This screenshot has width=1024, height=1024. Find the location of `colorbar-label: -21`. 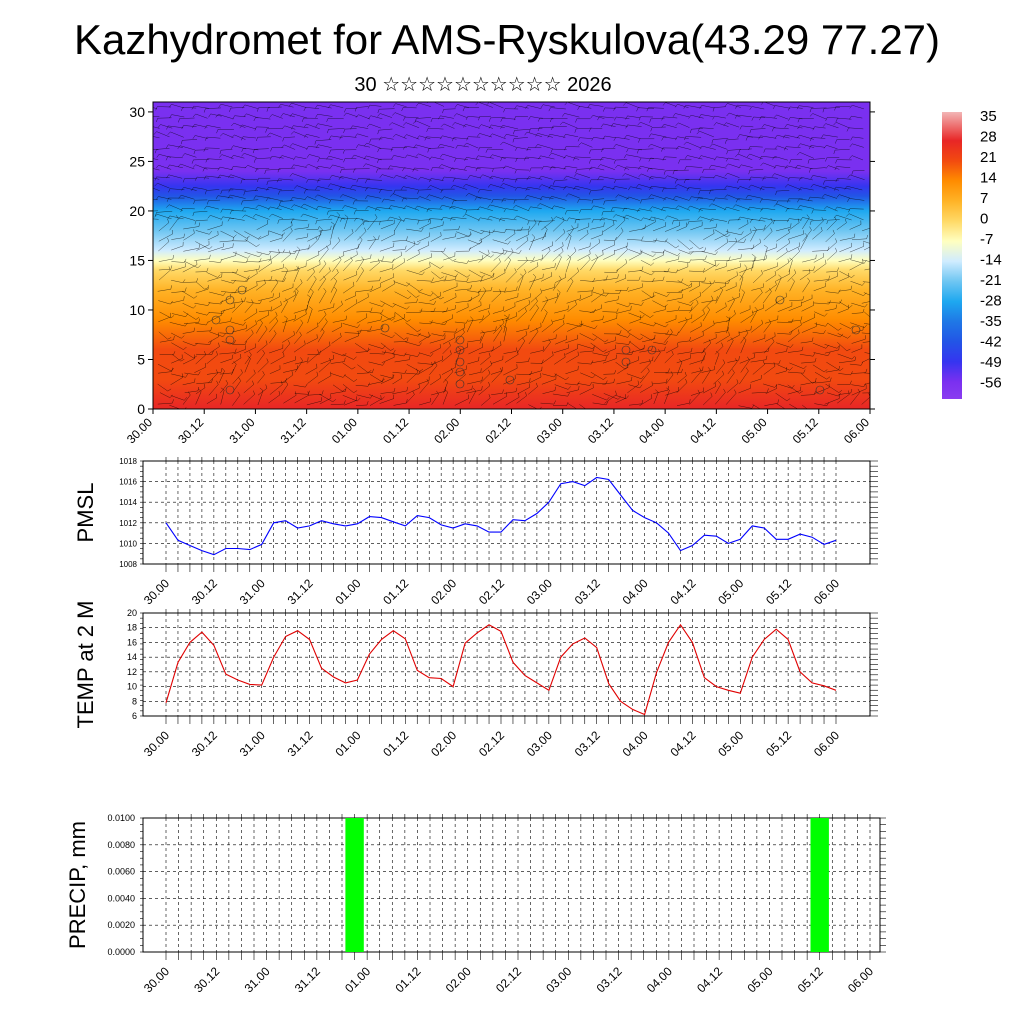

colorbar-label: -21 is located at coordinates (991, 280).